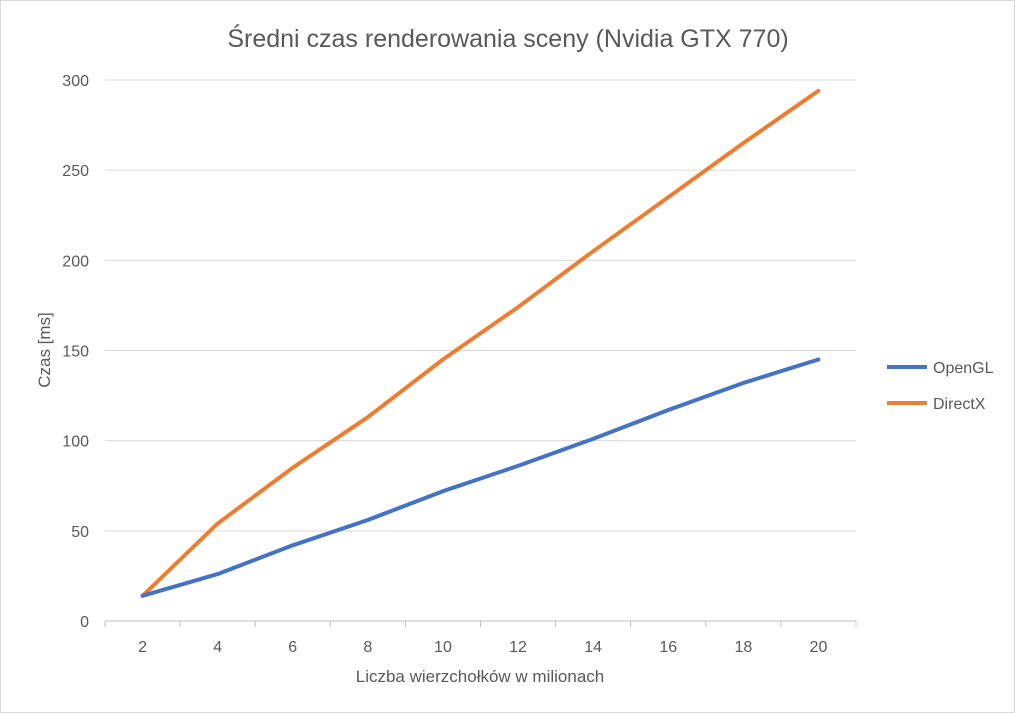 This screenshot has width=1015, height=714. Describe the element at coordinates (443, 647) in the screenshot. I see `x-tick-label: 10` at that location.